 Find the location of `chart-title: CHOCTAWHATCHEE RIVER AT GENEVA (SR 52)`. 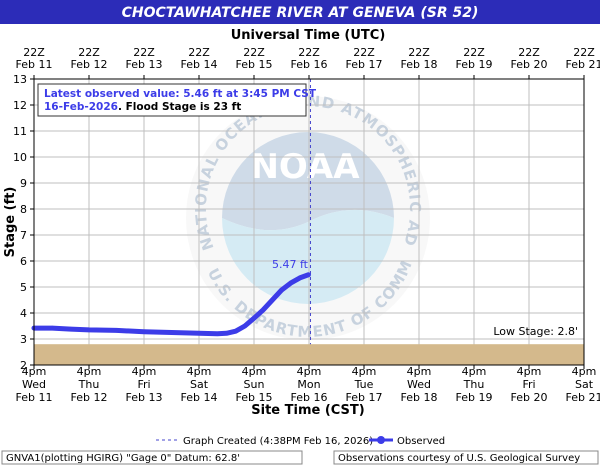

chart-title: CHOCTAWHATCHEE RIVER AT GENEVA (SR 52) is located at coordinates (300, 13).